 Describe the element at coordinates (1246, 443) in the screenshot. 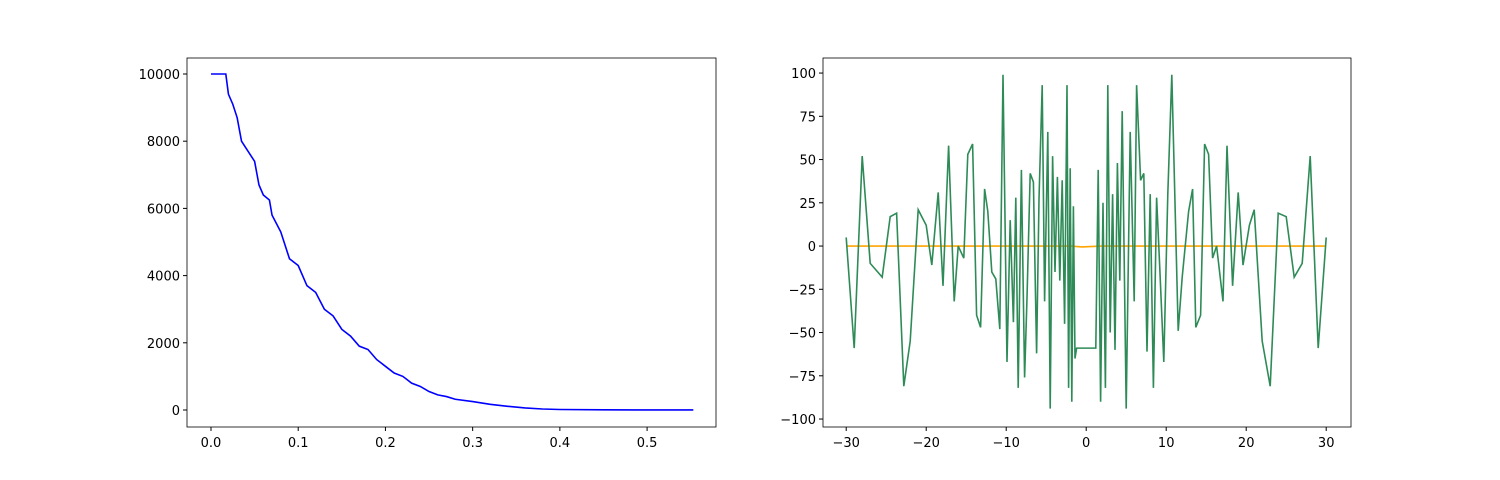

I see `x-tick-label: 20` at that location.